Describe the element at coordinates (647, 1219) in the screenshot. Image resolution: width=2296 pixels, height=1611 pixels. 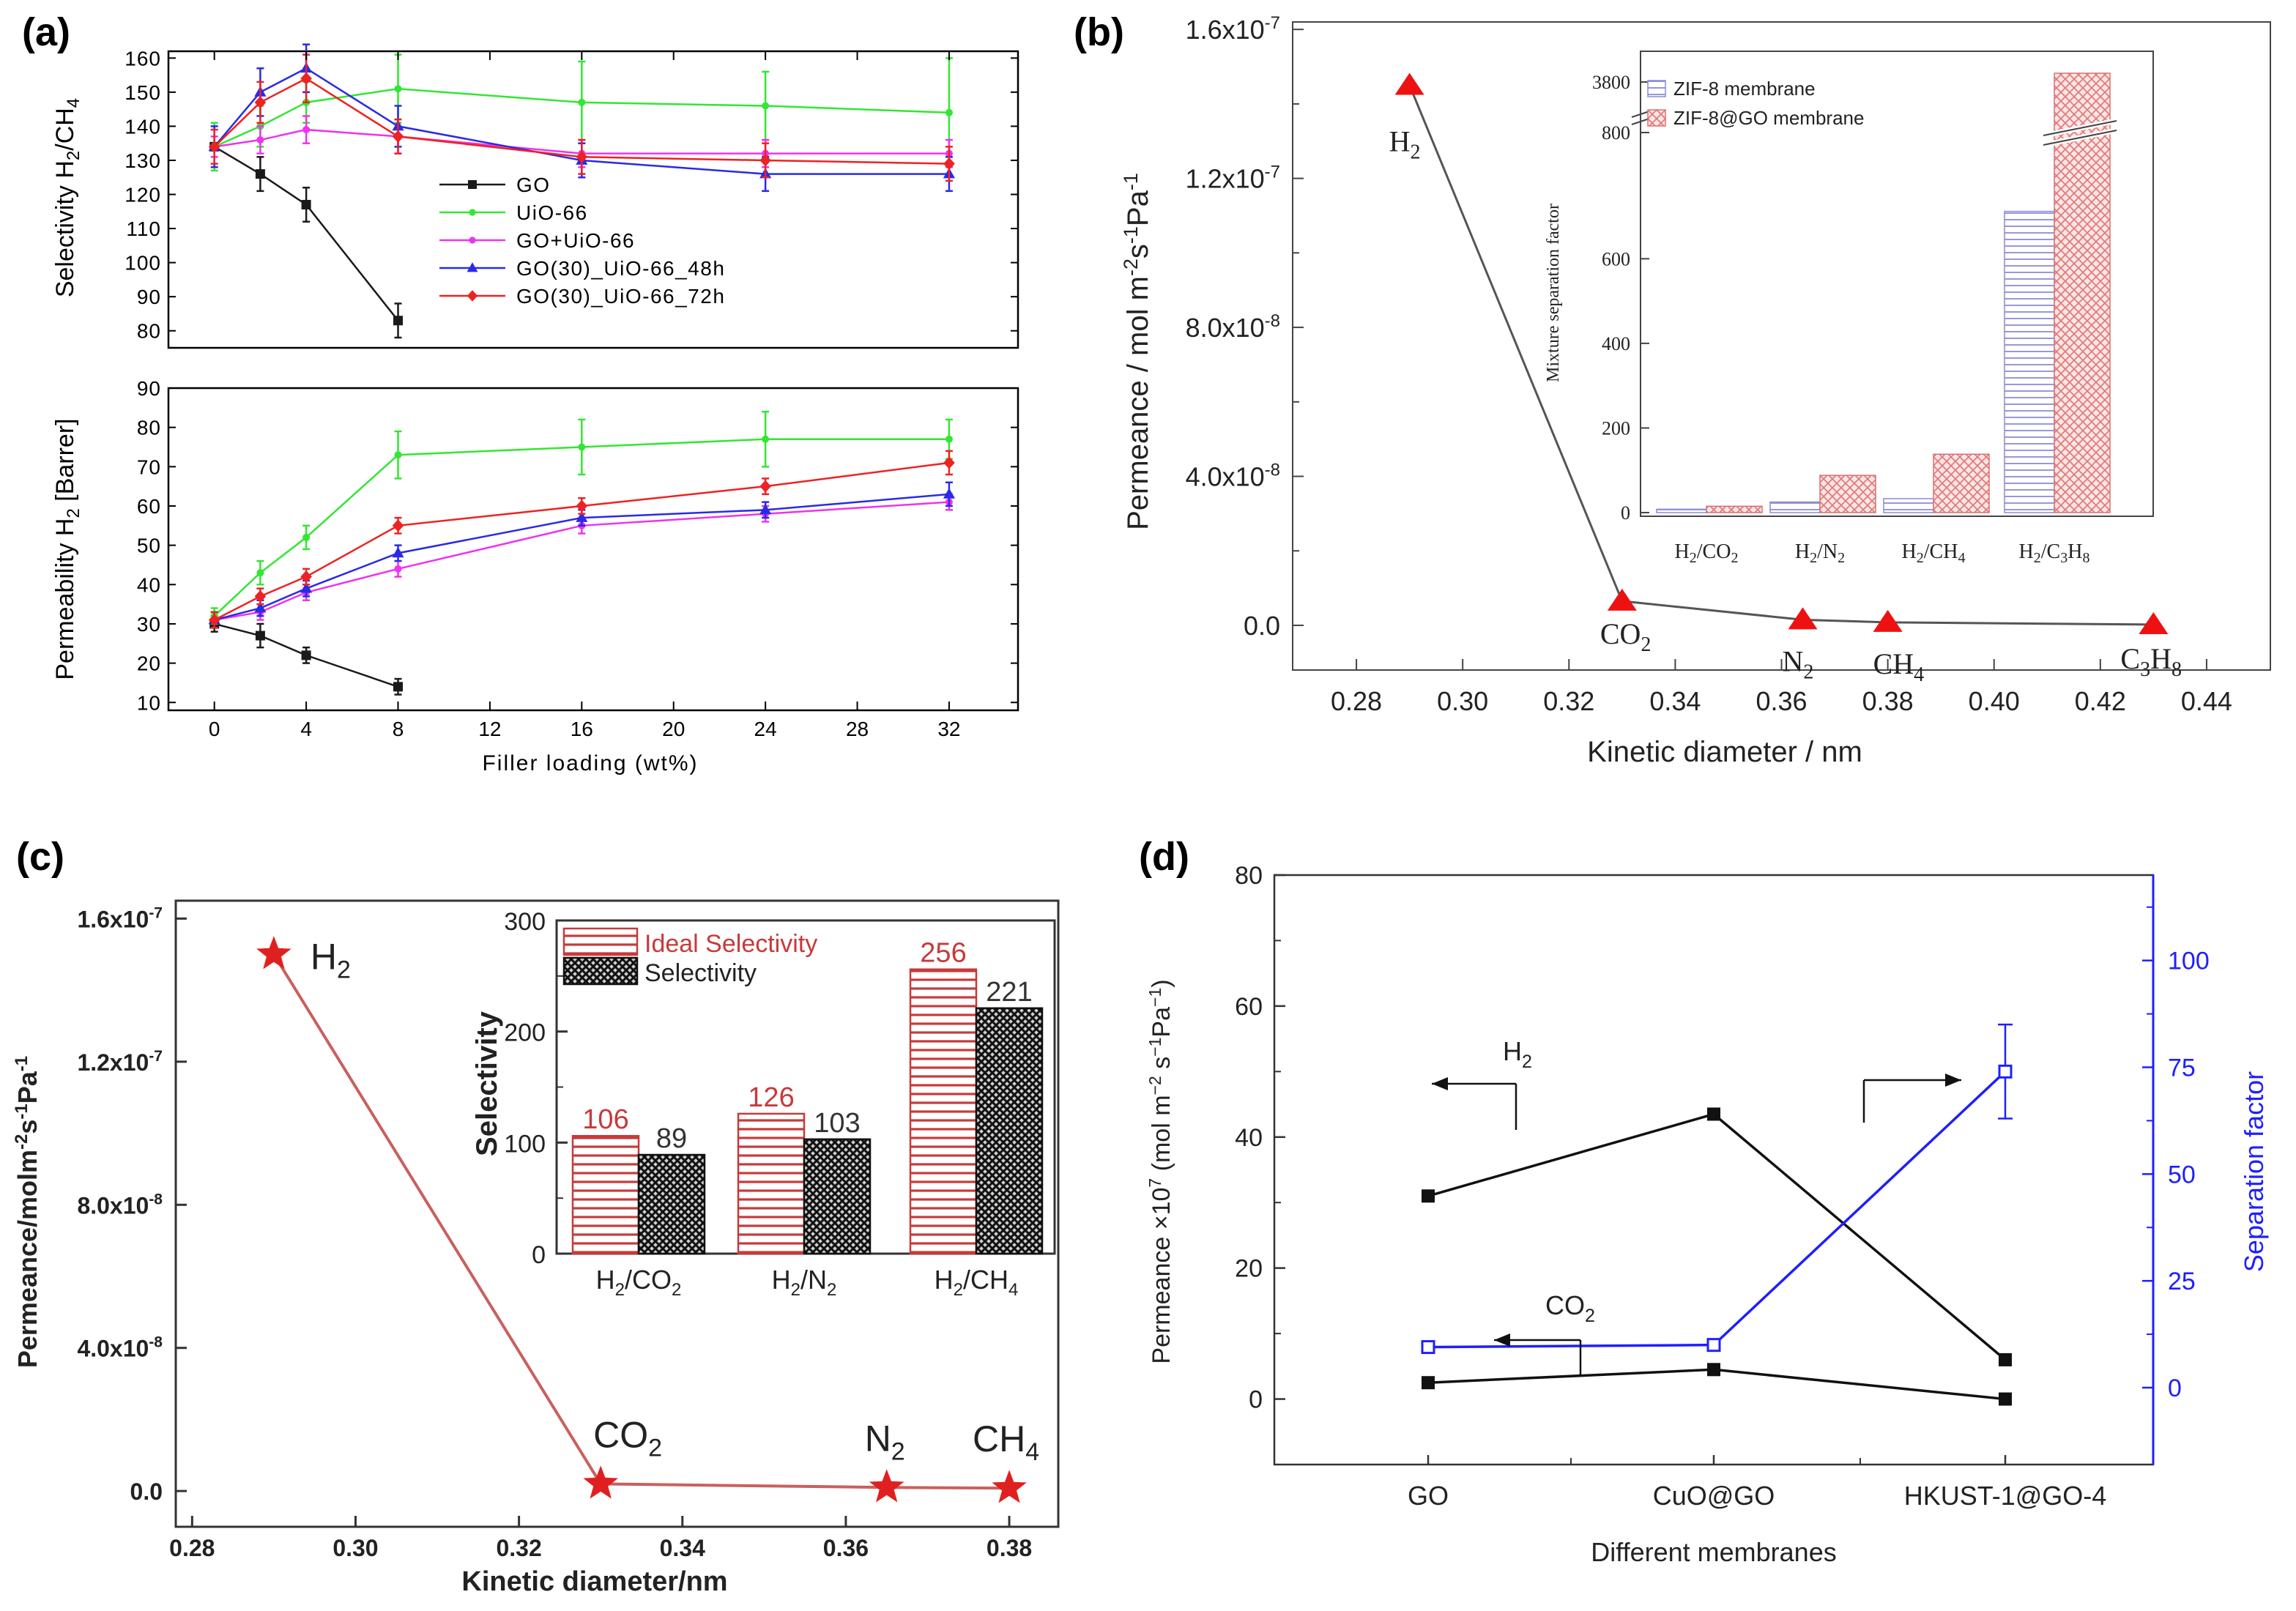
I see `c-series: H2 CO2 N2 CH4` at that location.